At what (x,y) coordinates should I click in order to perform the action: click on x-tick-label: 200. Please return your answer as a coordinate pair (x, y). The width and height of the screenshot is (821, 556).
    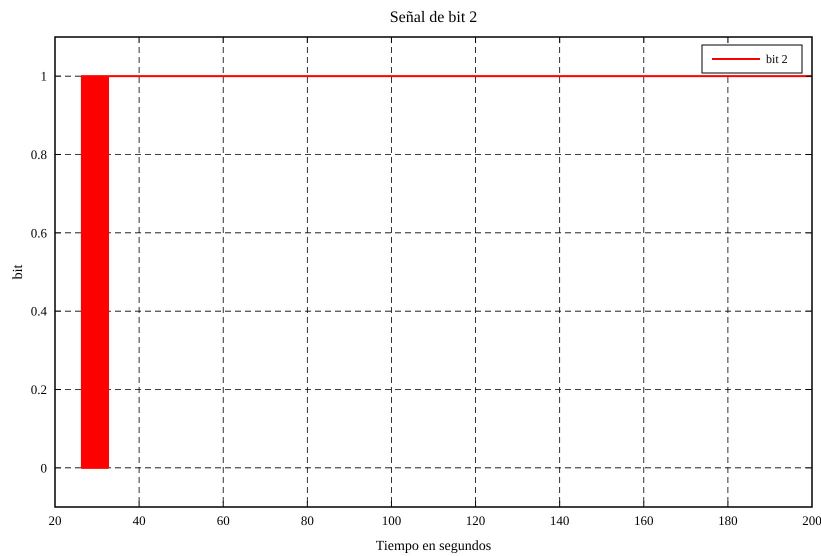
    Looking at the image, I should click on (811, 520).